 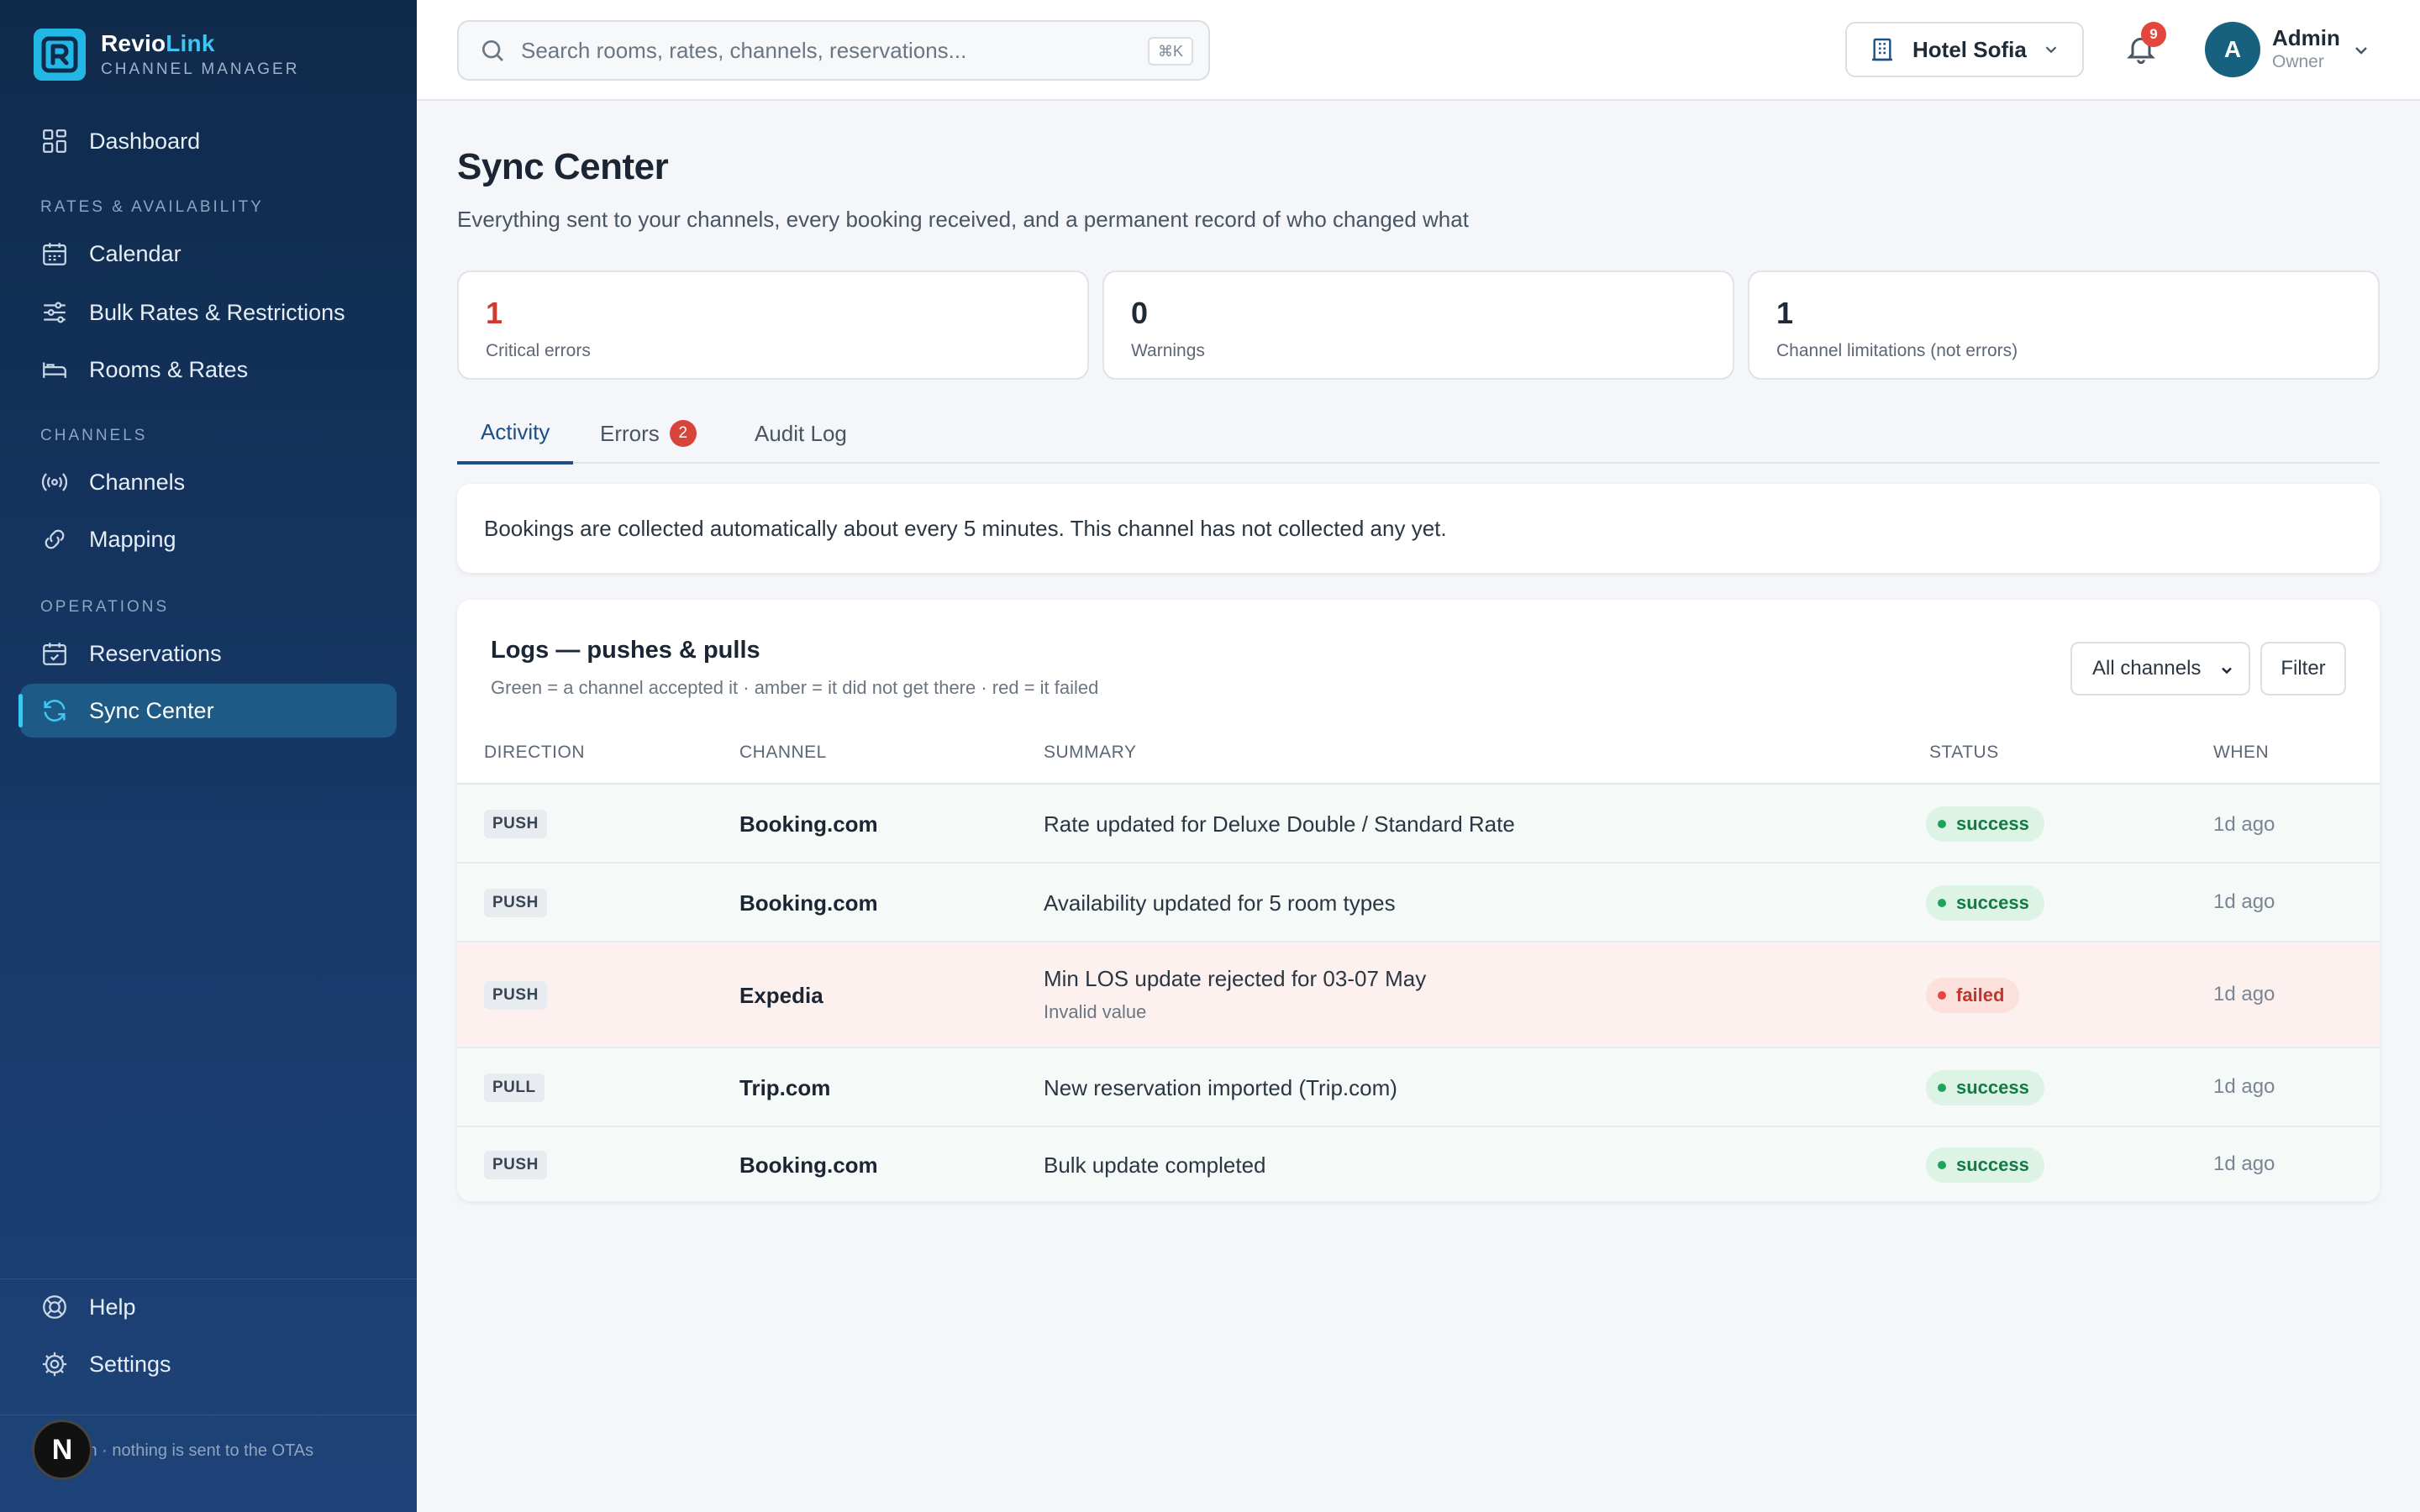 I want to click on sidebar-item-label: Help, so click(x=113, y=1307).